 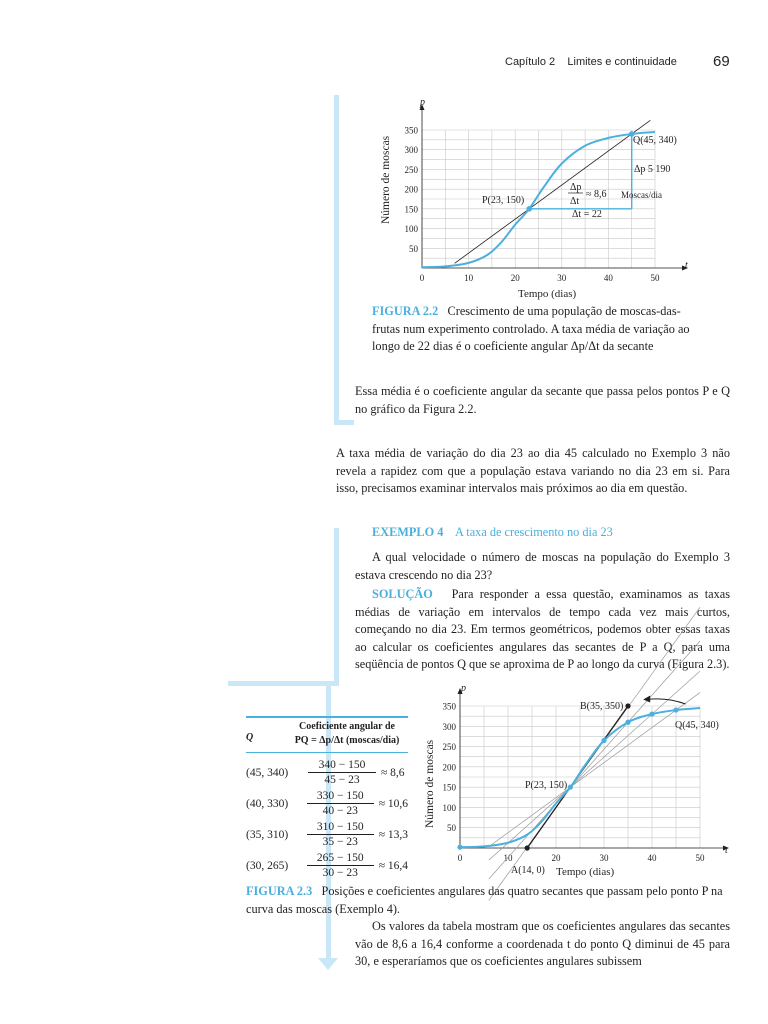 I want to click on point-q, so click(x=631, y=134).